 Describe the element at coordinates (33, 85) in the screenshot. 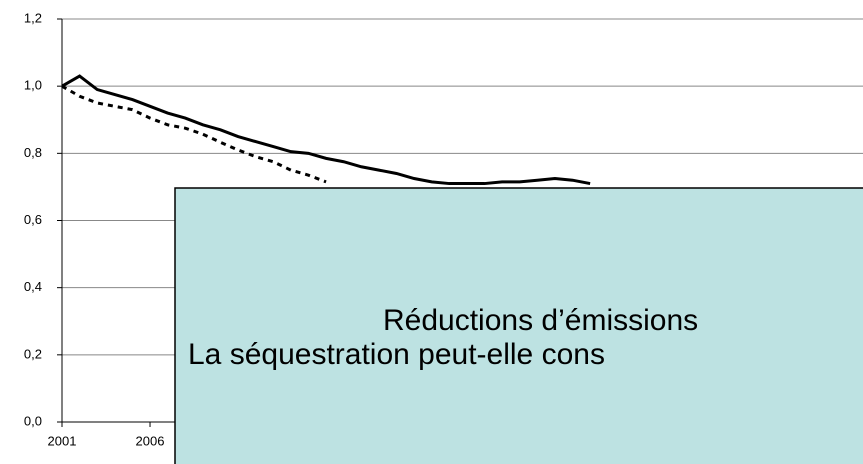

I see `y-tick-label: 1,0` at that location.